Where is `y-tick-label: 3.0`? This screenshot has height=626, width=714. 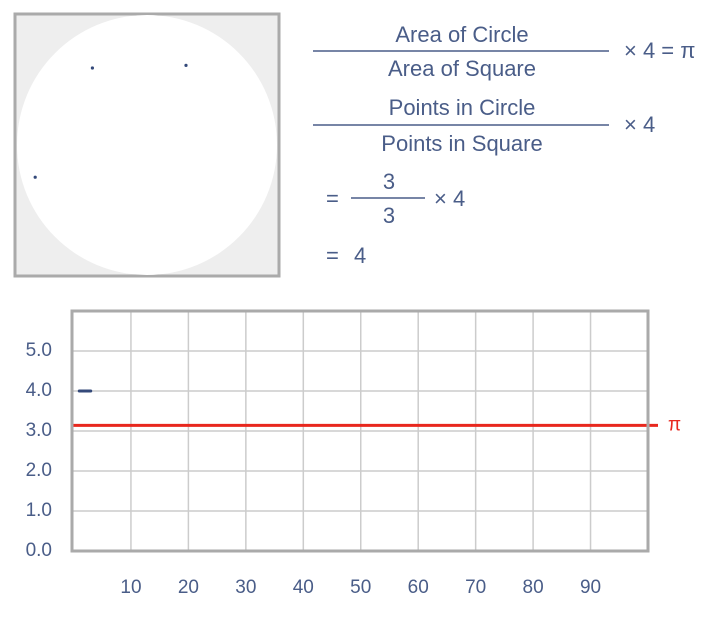
y-tick-label: 3.0 is located at coordinates (39, 430).